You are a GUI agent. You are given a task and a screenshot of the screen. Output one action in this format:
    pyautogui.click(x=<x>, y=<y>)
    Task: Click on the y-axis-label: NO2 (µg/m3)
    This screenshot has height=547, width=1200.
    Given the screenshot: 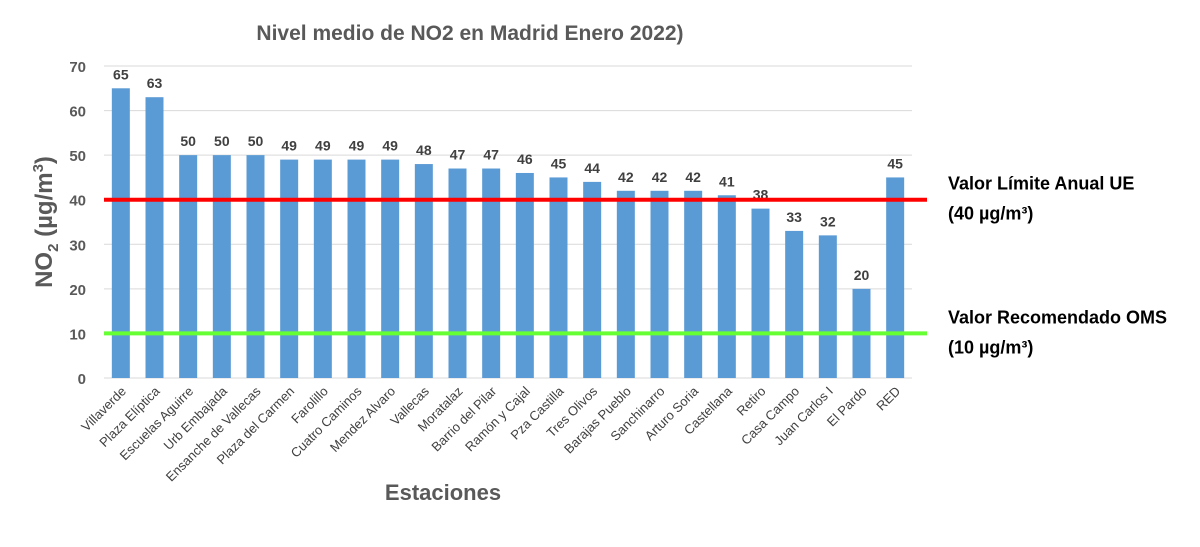 What is the action you would take?
    pyautogui.click(x=46, y=222)
    